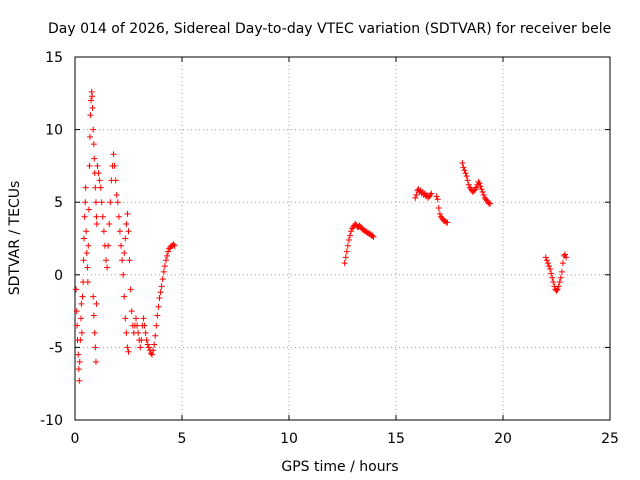  Describe the element at coordinates (289, 439) in the screenshot. I see `x-tick-label: 10` at that location.